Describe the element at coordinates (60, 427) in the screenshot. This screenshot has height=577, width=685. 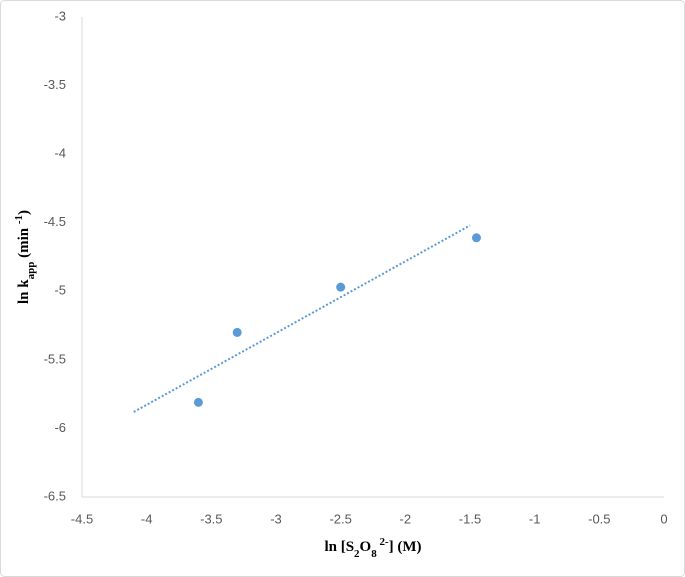
I see `y-tick-label: -6` at that location.